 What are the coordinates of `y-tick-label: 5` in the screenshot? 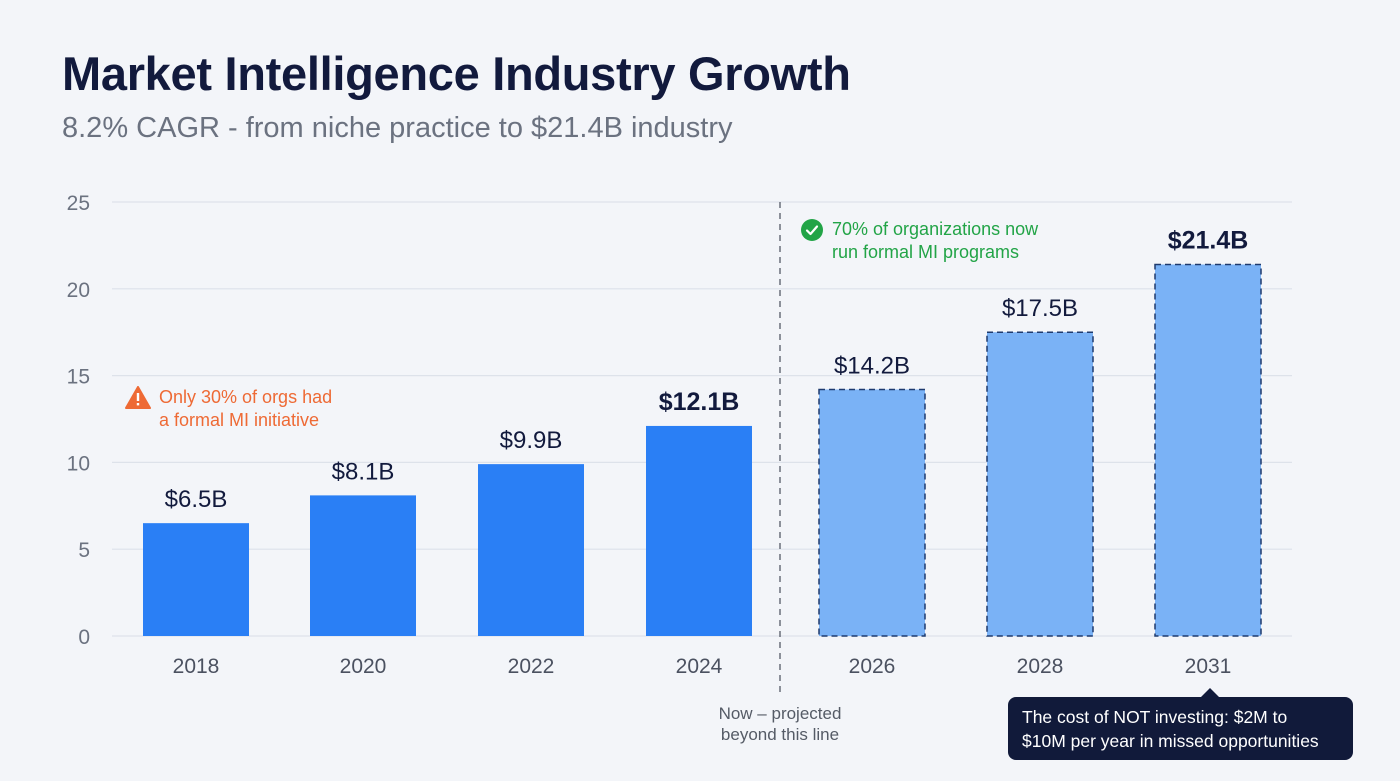 It's located at (84, 550).